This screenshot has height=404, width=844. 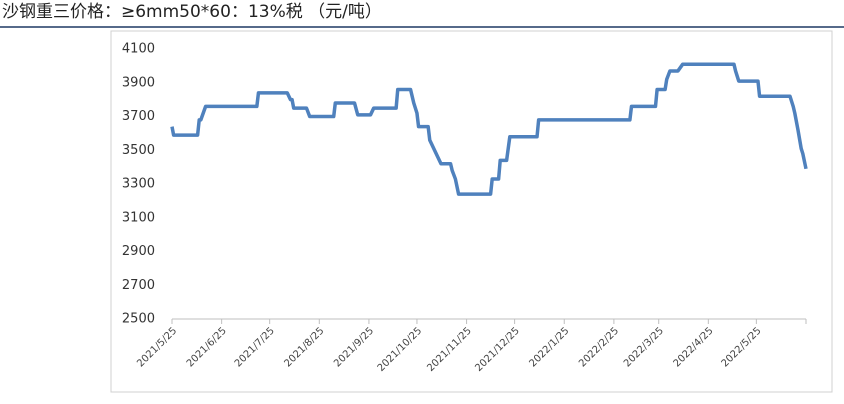 I want to click on x-tick-label: 2022/4/25, so click(x=694, y=347).